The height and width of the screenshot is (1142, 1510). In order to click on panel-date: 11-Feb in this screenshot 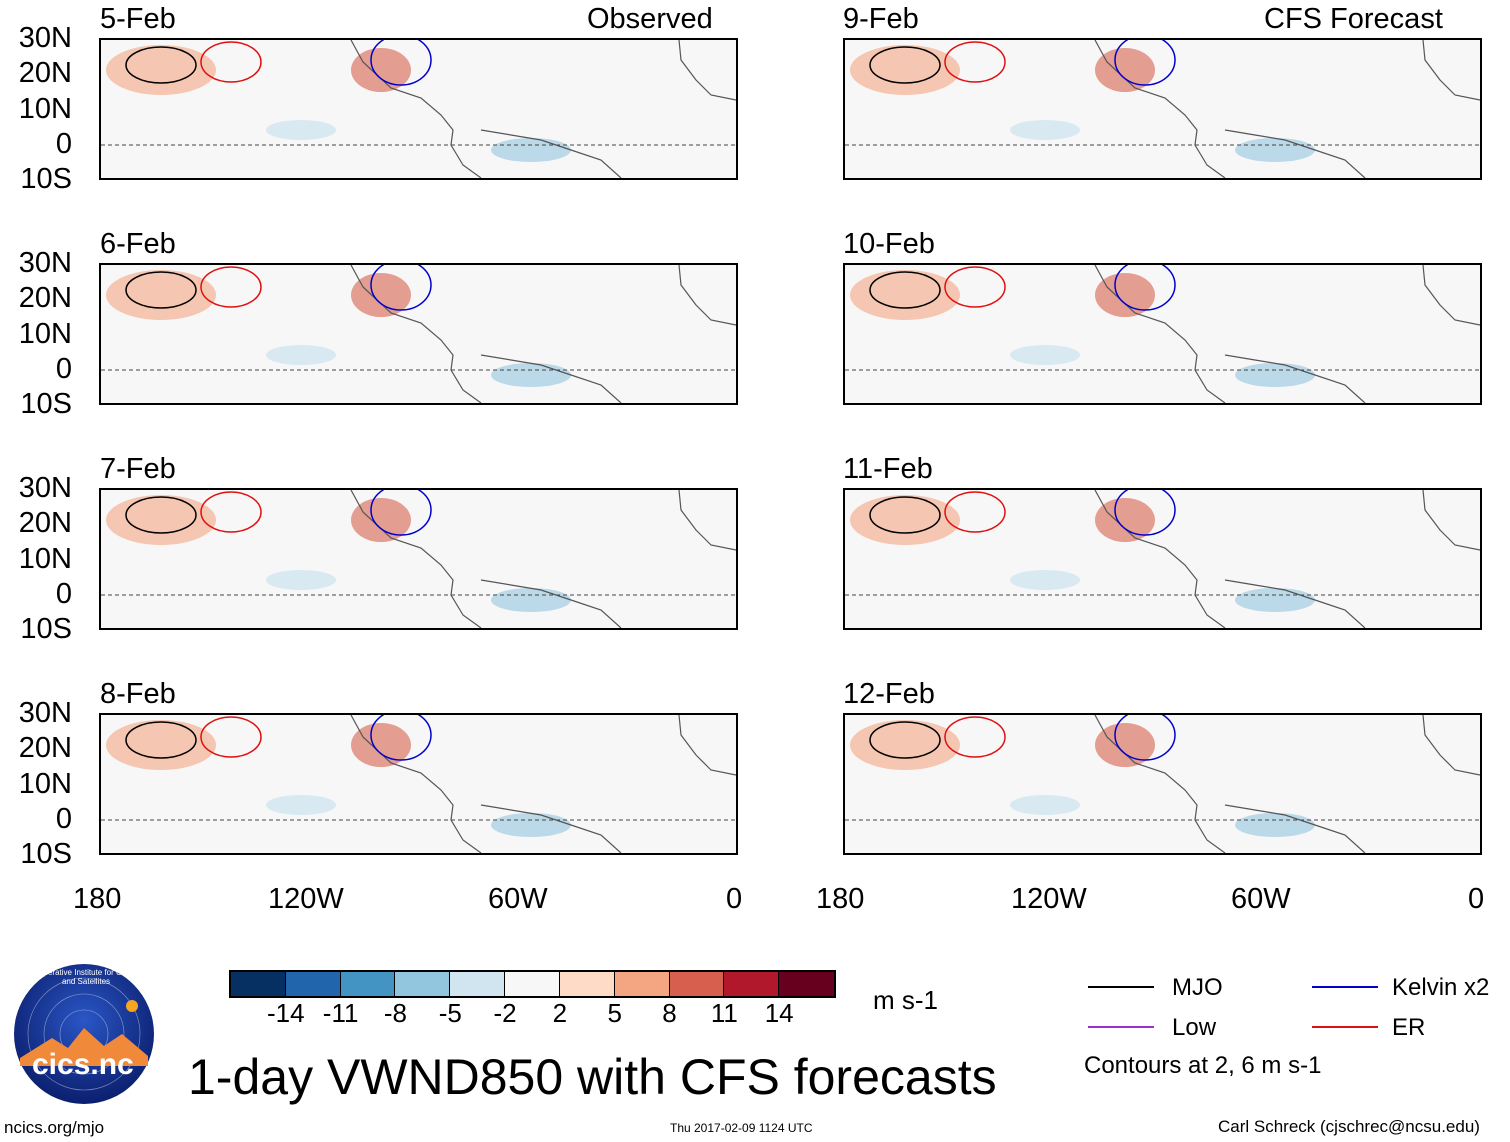, I will do `click(888, 469)`.